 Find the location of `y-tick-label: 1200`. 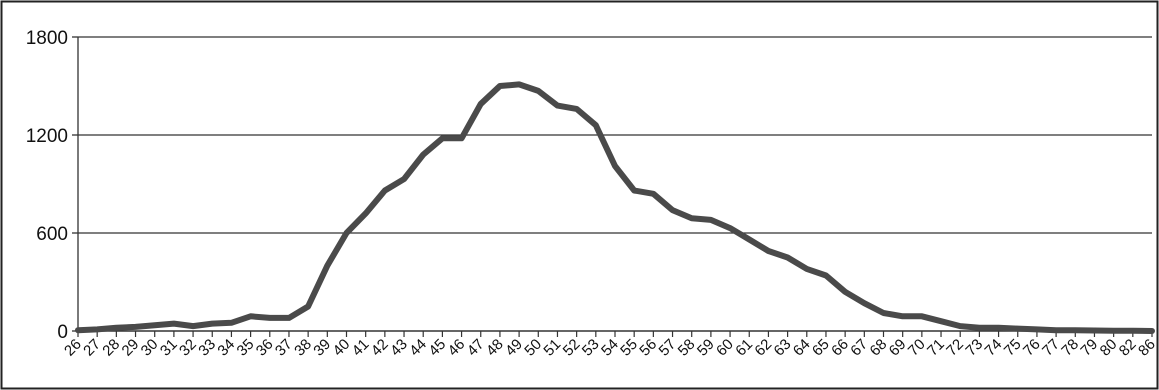

y-tick-label: 1200 is located at coordinates (47, 136).